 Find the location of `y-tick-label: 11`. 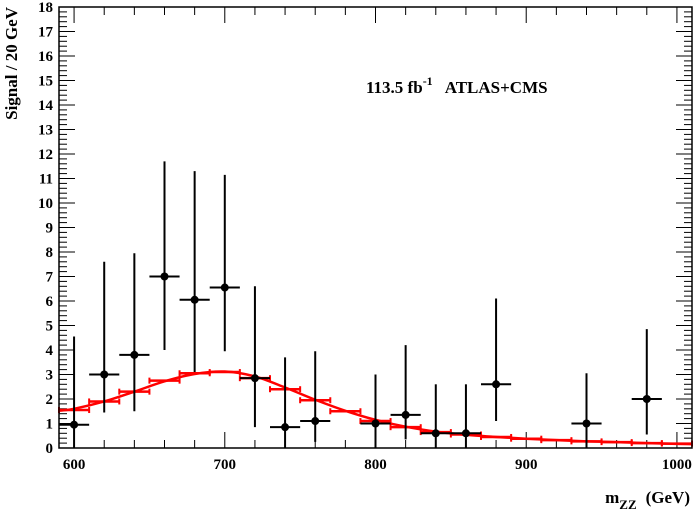

y-tick-label: 11 is located at coordinates (46, 180).